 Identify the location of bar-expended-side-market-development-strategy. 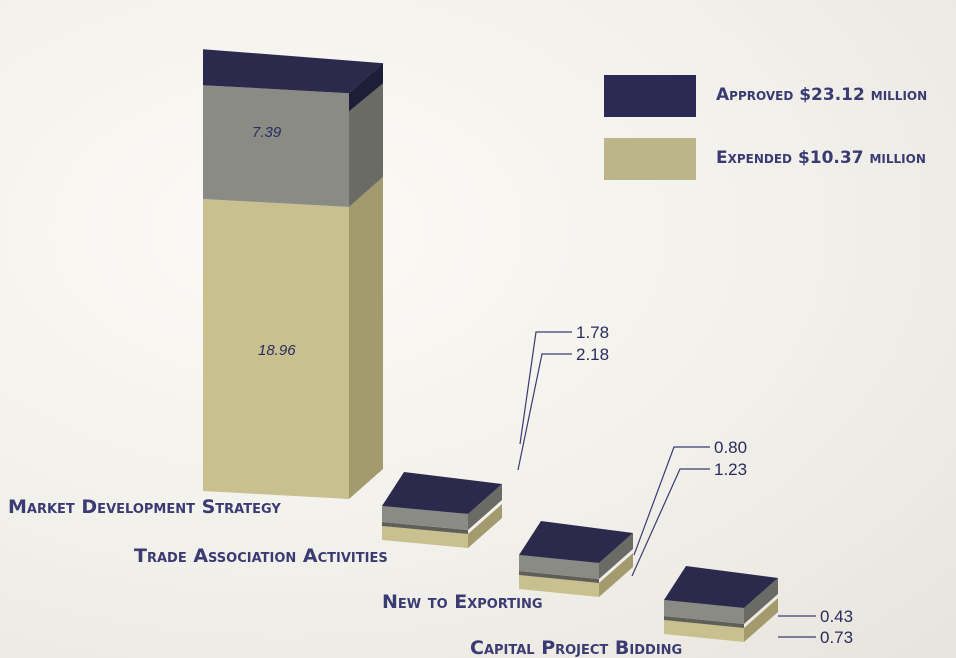
(366, 338).